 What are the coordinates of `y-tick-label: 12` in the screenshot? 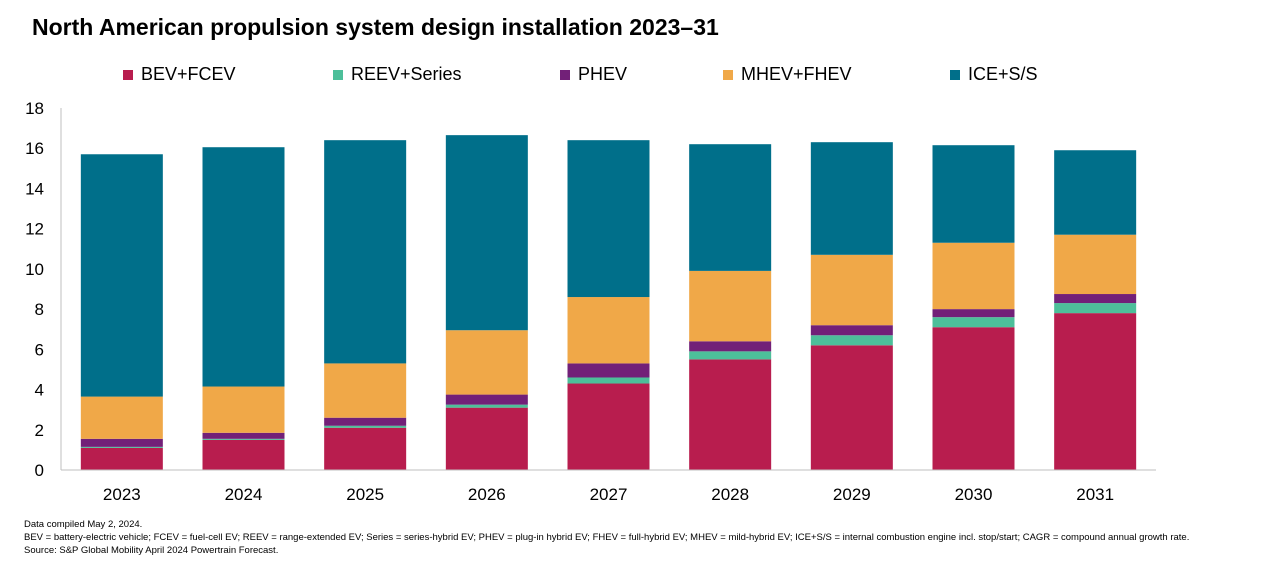 It's located at (34, 229).